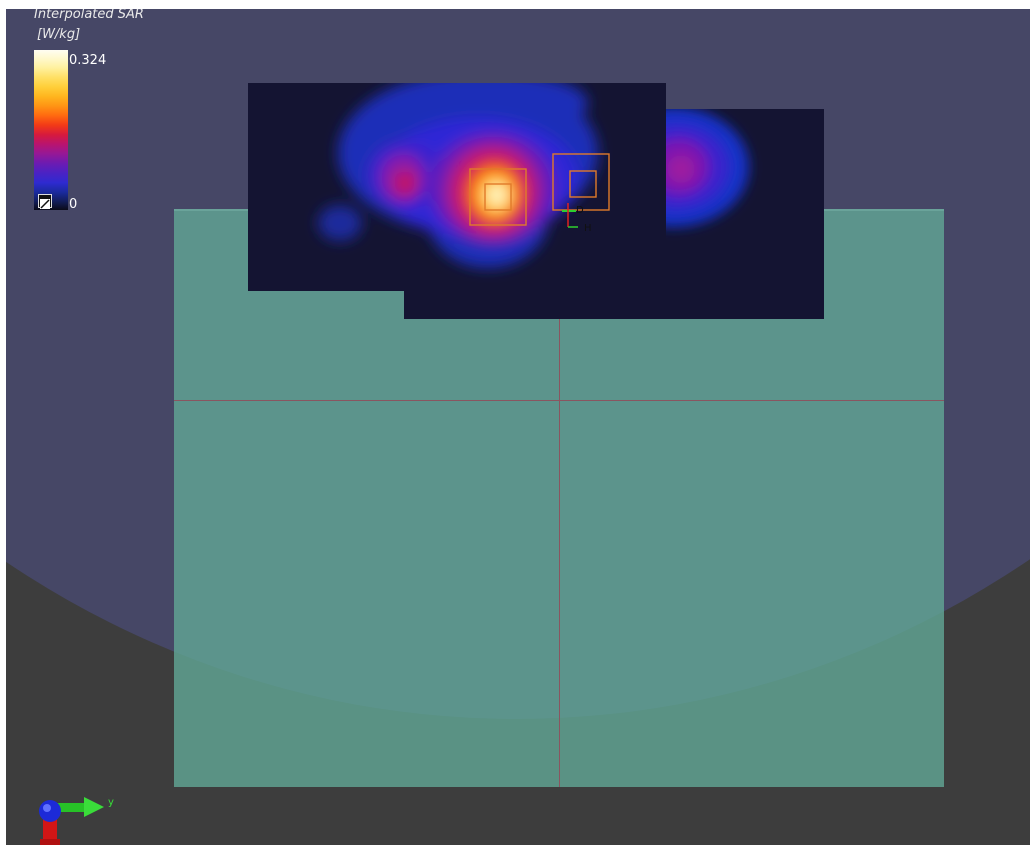  I want to click on legend-unit: [W/kg], so click(59, 34).